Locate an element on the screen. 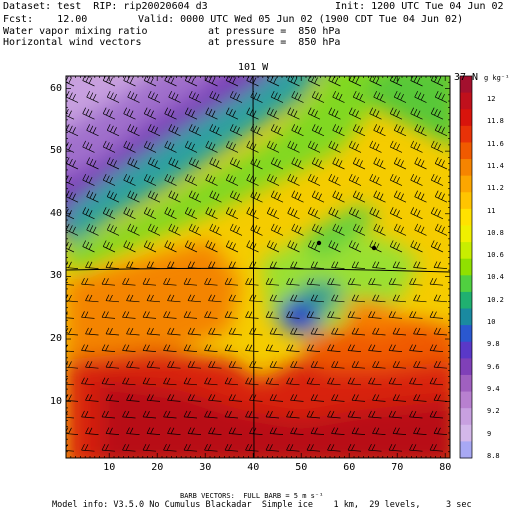  station-marker is located at coordinates (319, 243).